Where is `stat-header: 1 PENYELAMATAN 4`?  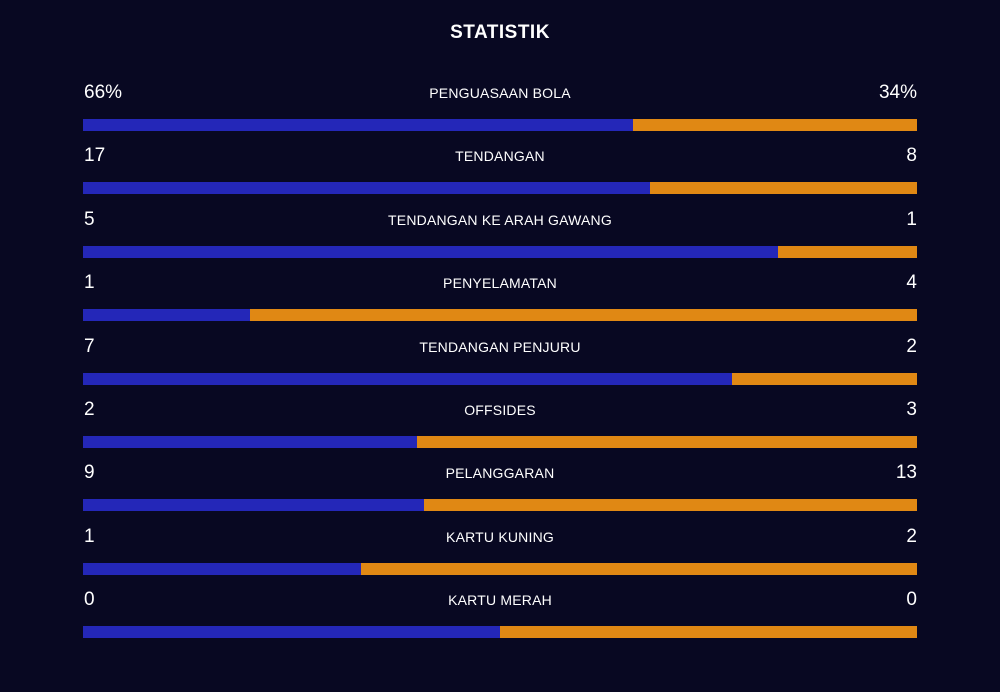 stat-header: 1 PENYELAMATAN 4 is located at coordinates (500, 284).